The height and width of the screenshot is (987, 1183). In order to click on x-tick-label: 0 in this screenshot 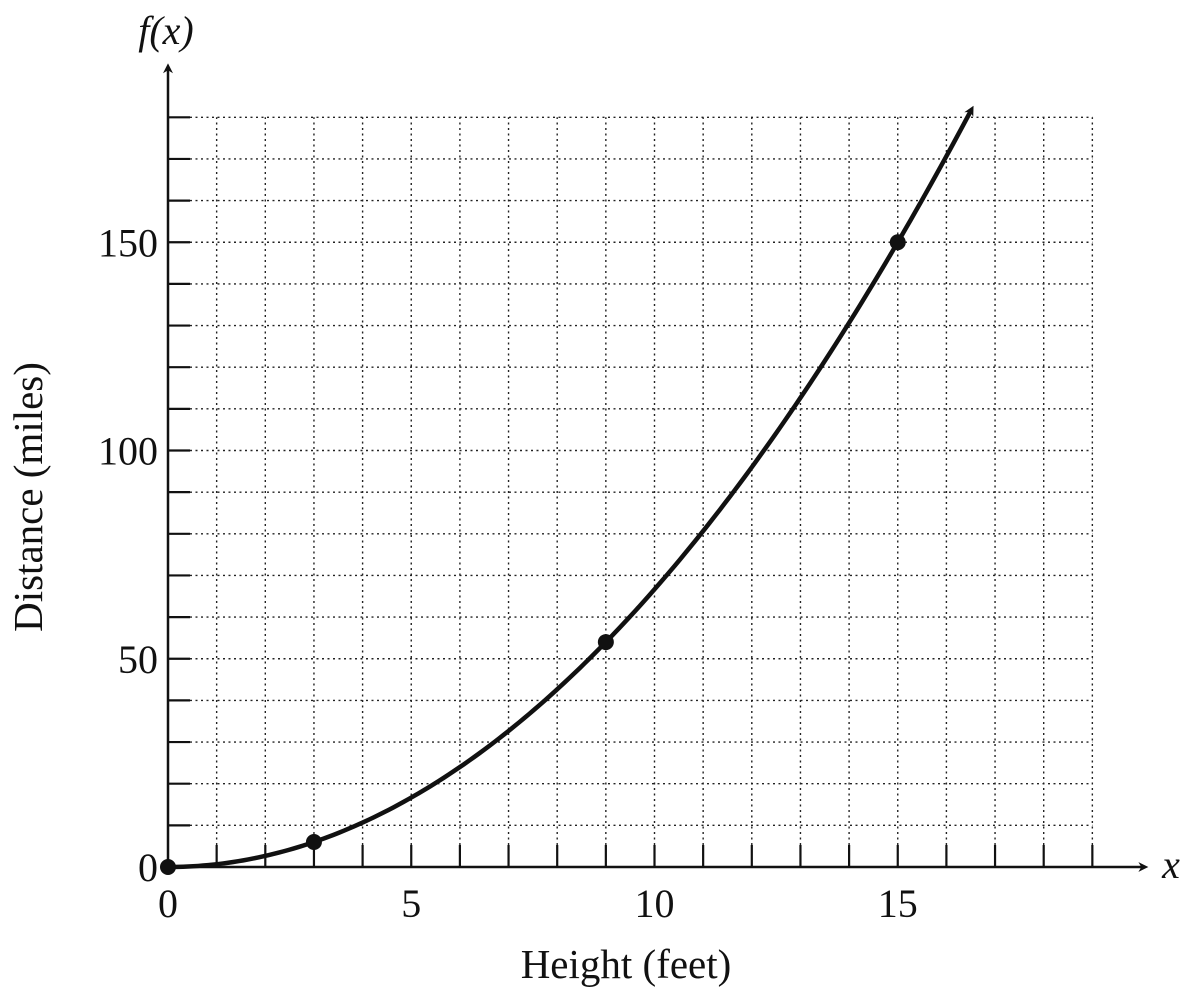, I will do `click(168, 903)`.